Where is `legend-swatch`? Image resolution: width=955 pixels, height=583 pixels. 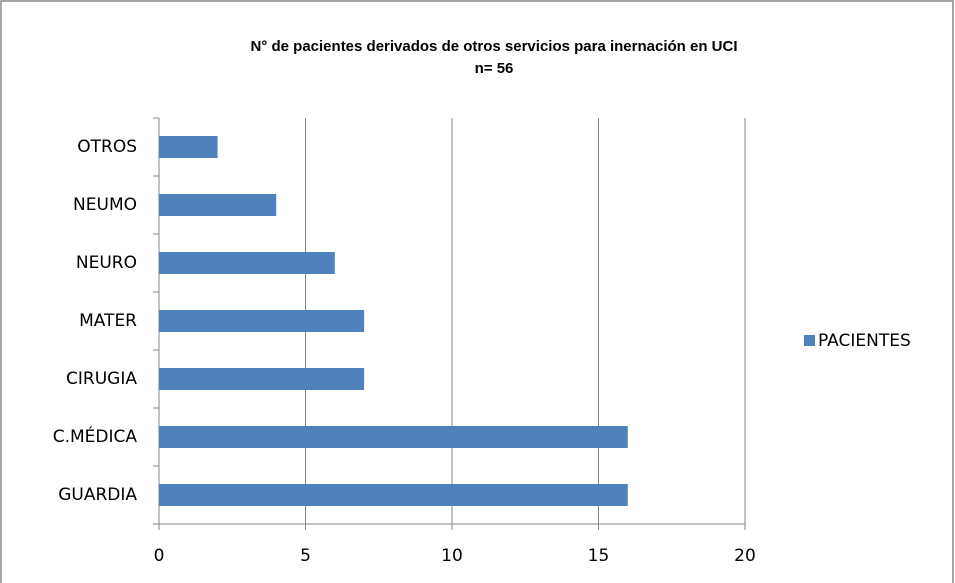
legend-swatch is located at coordinates (809, 340).